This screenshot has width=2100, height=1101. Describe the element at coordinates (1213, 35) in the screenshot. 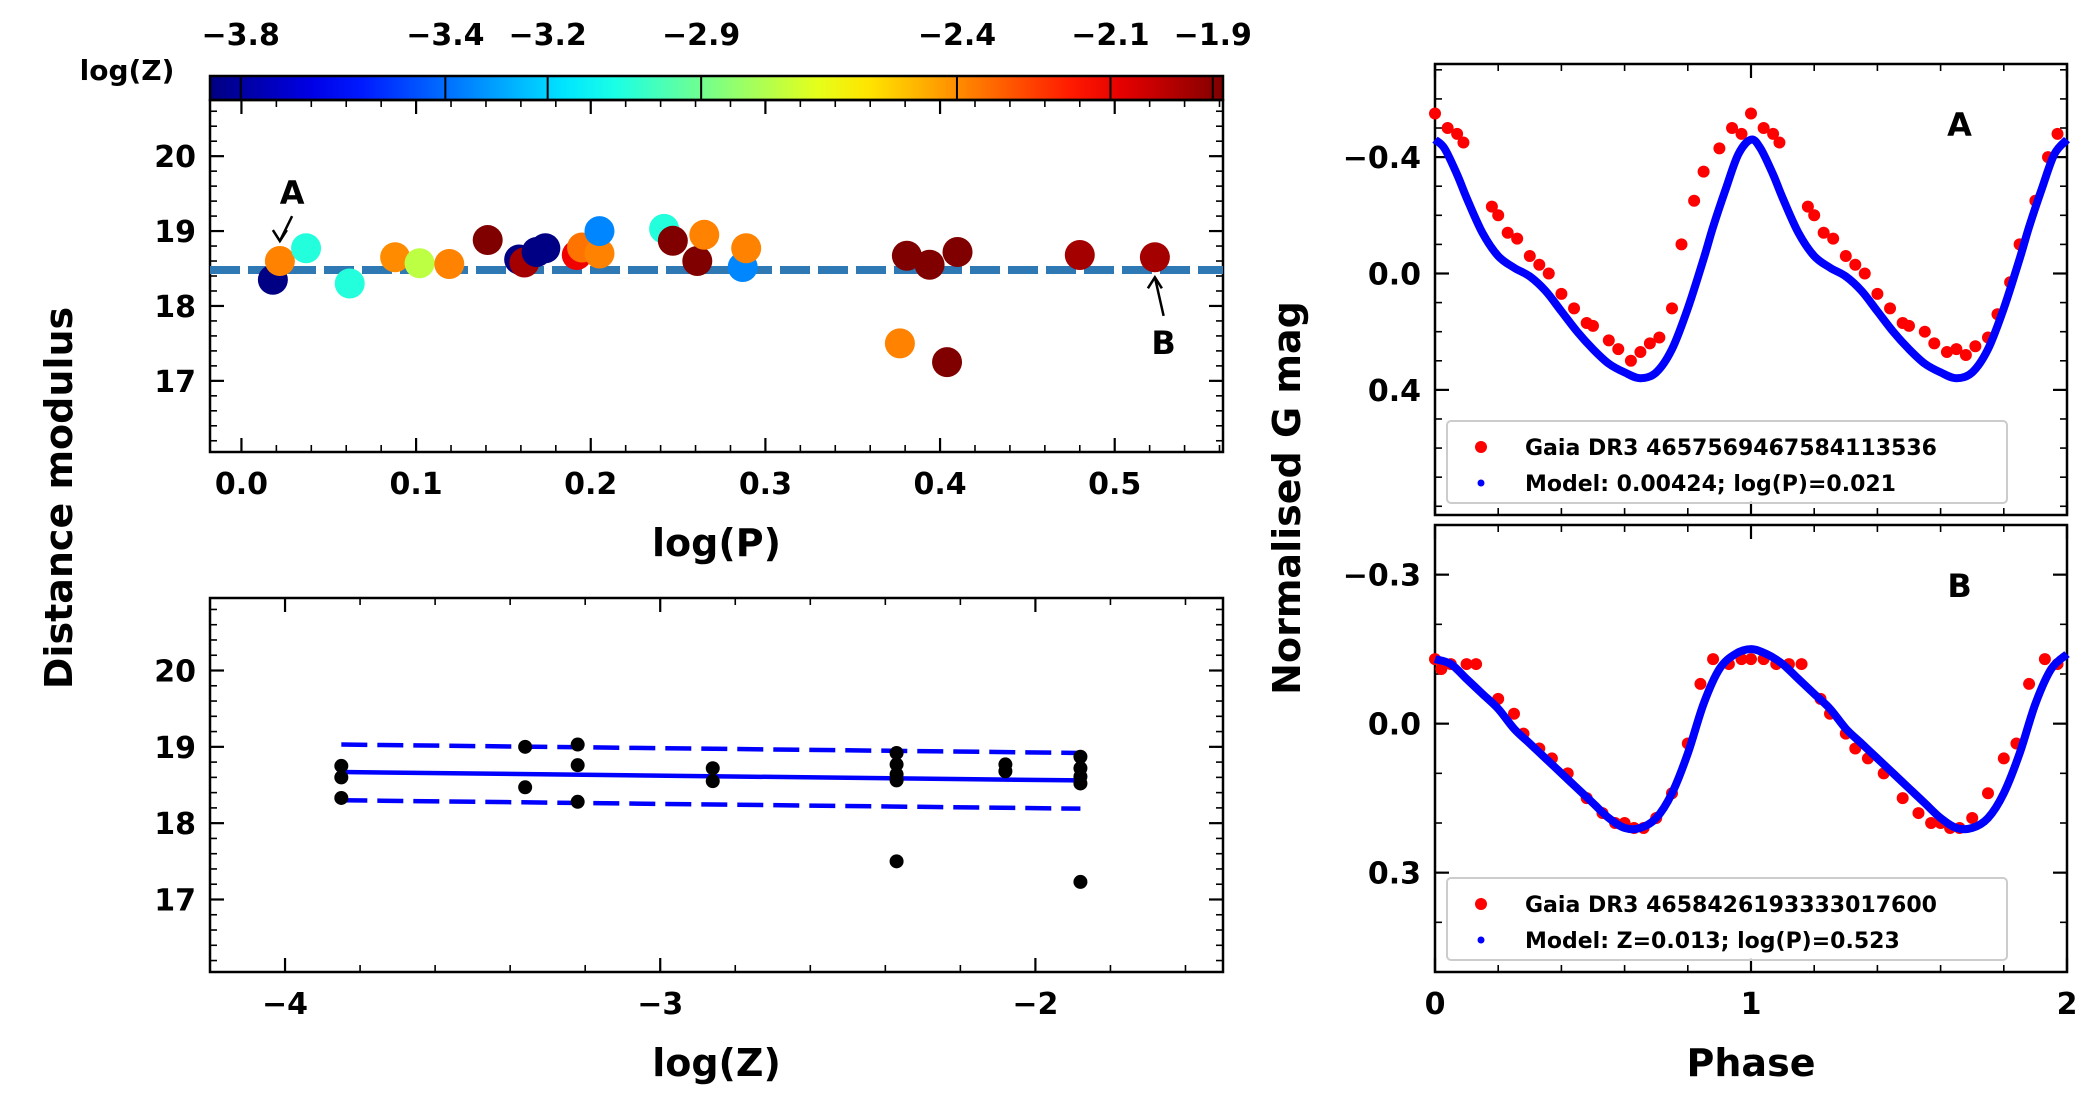

I see `colorbar-tick-label: −1.9` at that location.